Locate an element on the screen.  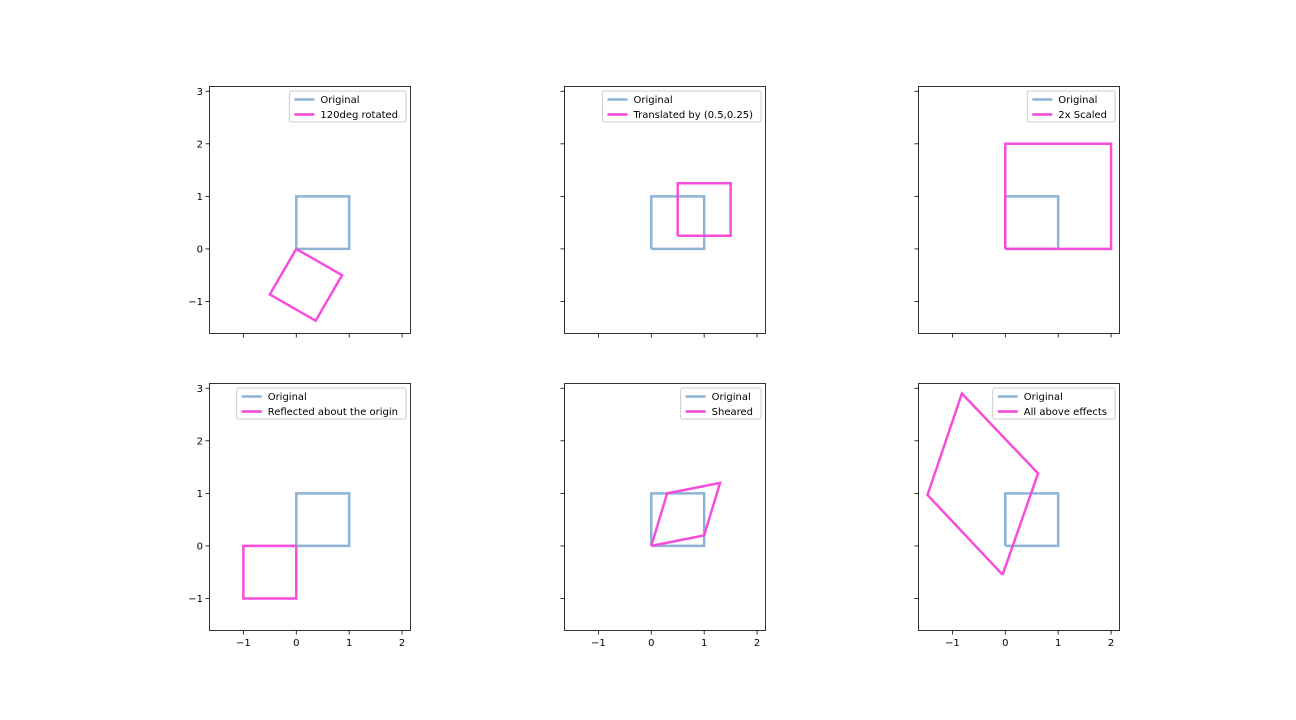
legend: Original Reflected about the origin is located at coordinates (321, 403).